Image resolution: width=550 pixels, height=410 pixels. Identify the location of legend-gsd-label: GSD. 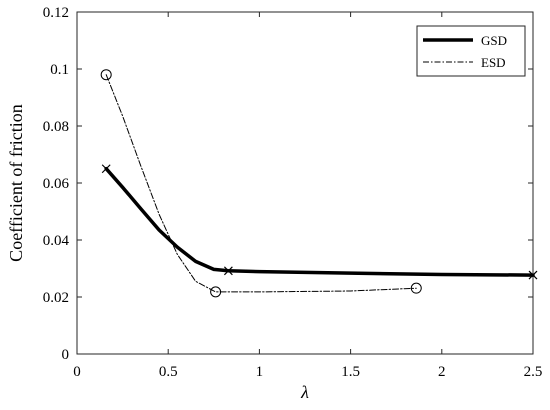
(494, 40).